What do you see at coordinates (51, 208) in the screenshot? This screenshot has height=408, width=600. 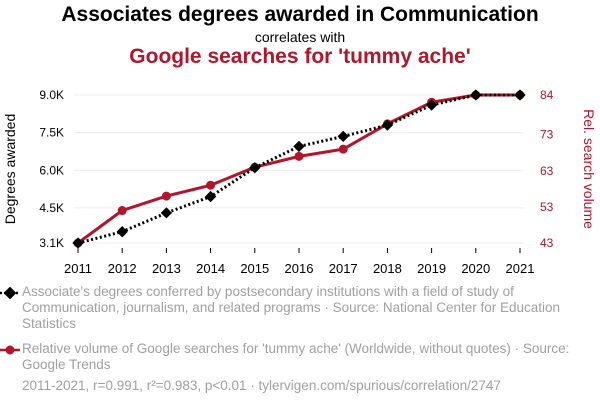 I see `y-tick-label: 4.5K` at bounding box center [51, 208].